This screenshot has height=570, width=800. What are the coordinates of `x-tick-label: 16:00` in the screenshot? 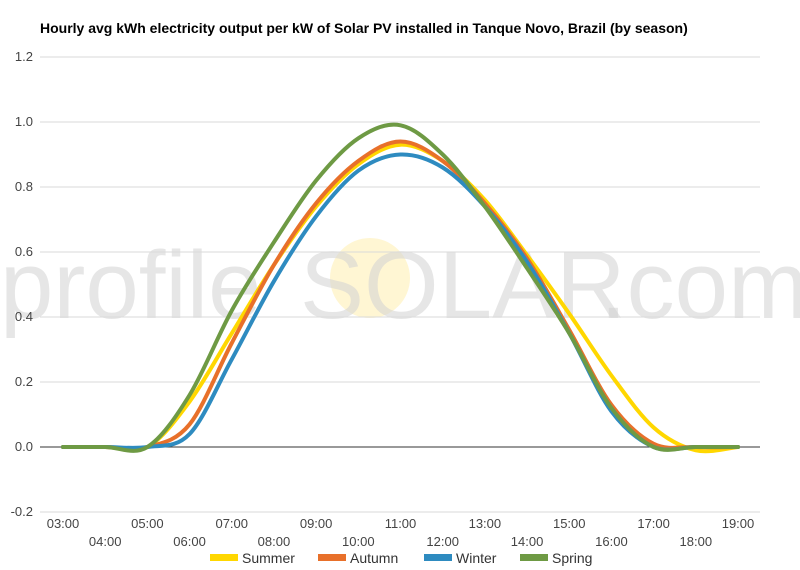 It's located at (611, 541).